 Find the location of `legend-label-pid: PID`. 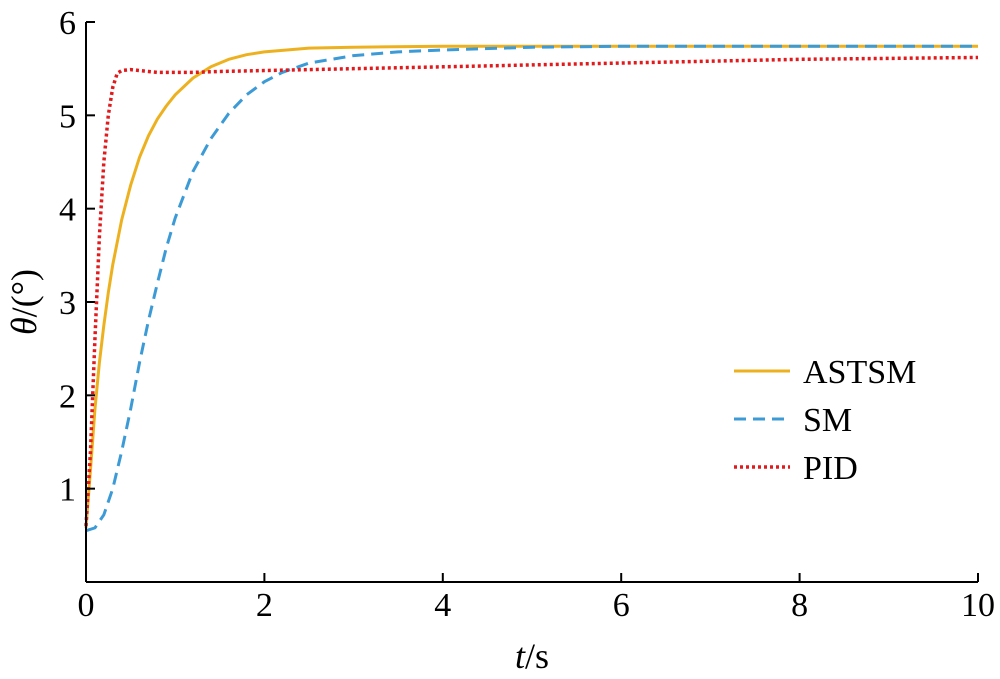

legend-label-pid: PID is located at coordinates (830, 468).